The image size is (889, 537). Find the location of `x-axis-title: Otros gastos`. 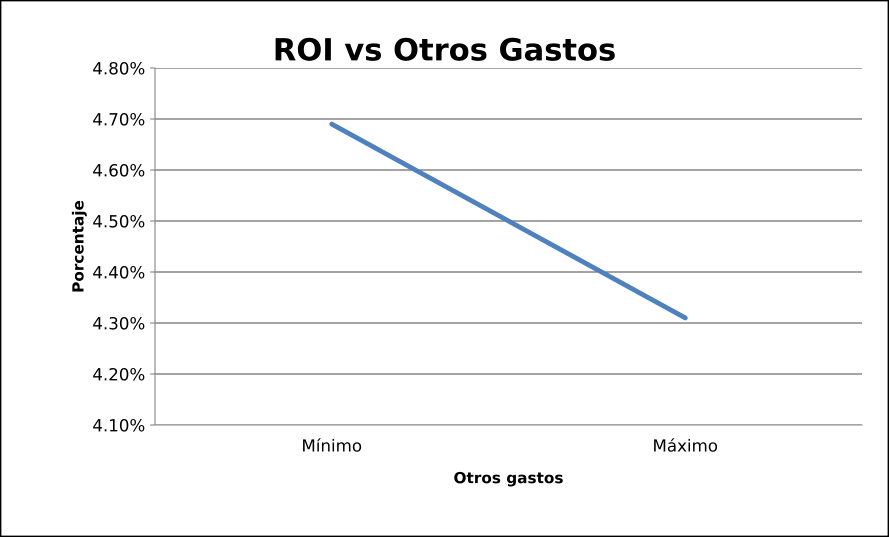

x-axis-title: Otros gastos is located at coordinates (508, 479).